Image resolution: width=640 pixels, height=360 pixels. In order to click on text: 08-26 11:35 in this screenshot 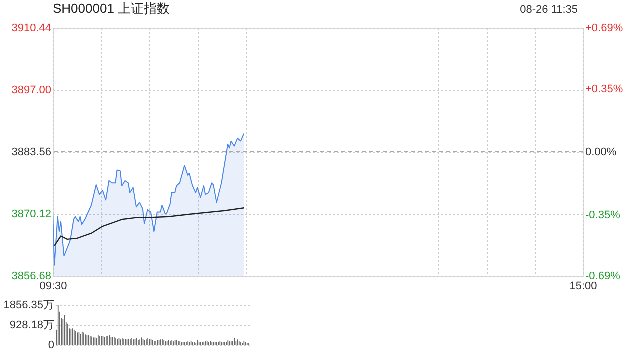, I will do `click(549, 10)`.